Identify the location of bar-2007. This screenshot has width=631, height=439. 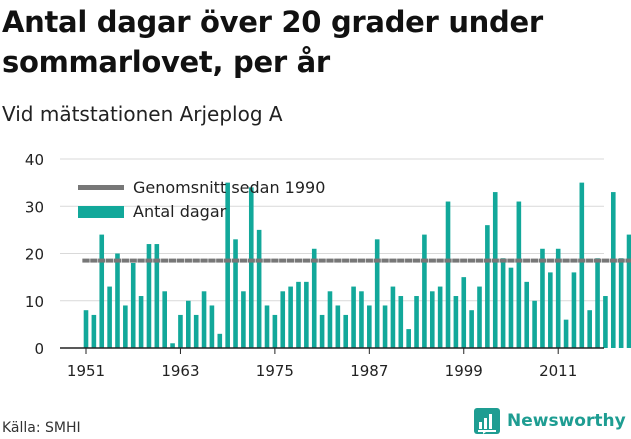
(527, 314).